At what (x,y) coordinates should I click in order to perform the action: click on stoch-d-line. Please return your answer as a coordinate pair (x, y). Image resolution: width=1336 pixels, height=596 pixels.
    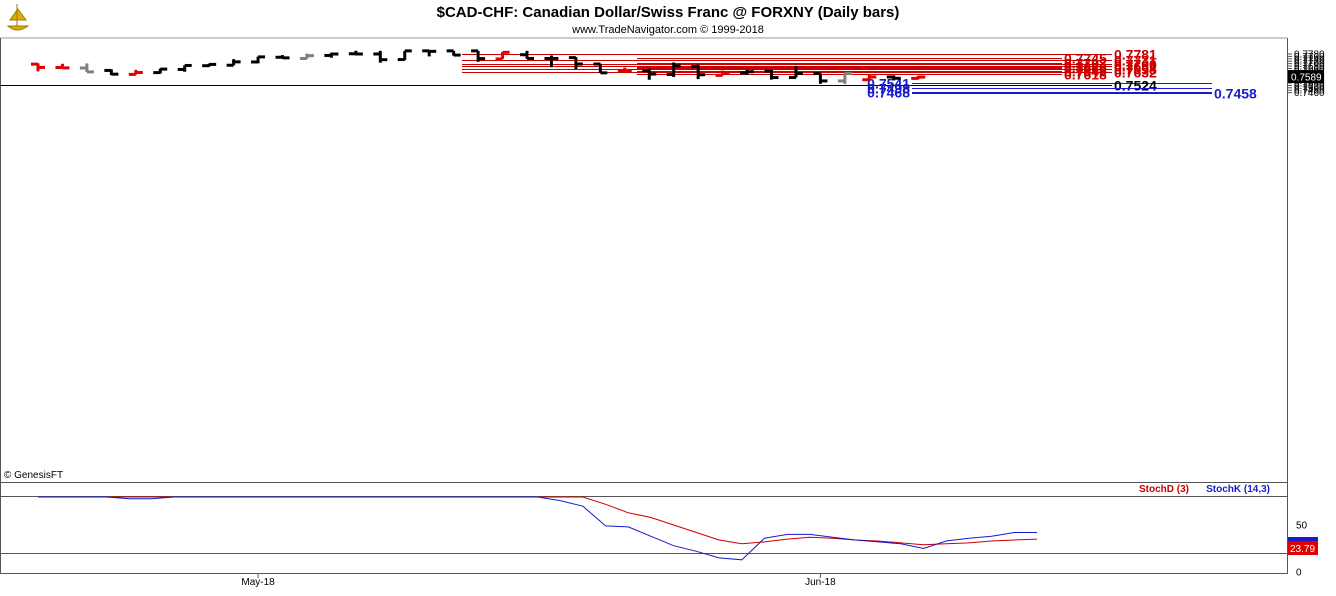
    Looking at the image, I should click on (538, 521).